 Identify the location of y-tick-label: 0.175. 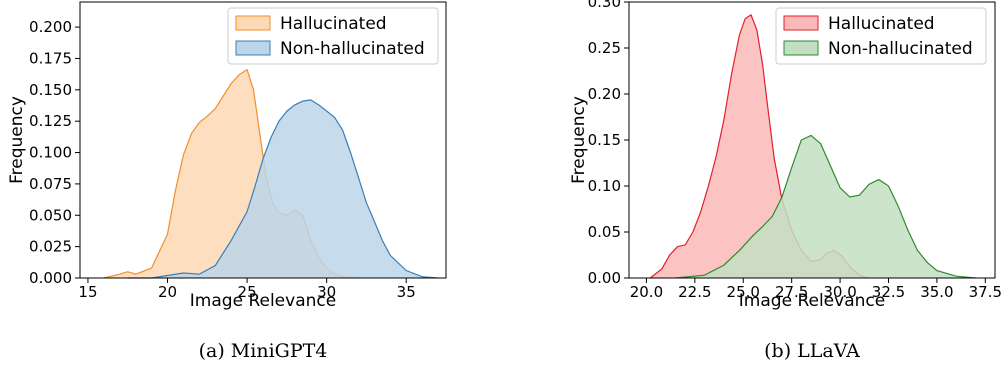
(50, 58).